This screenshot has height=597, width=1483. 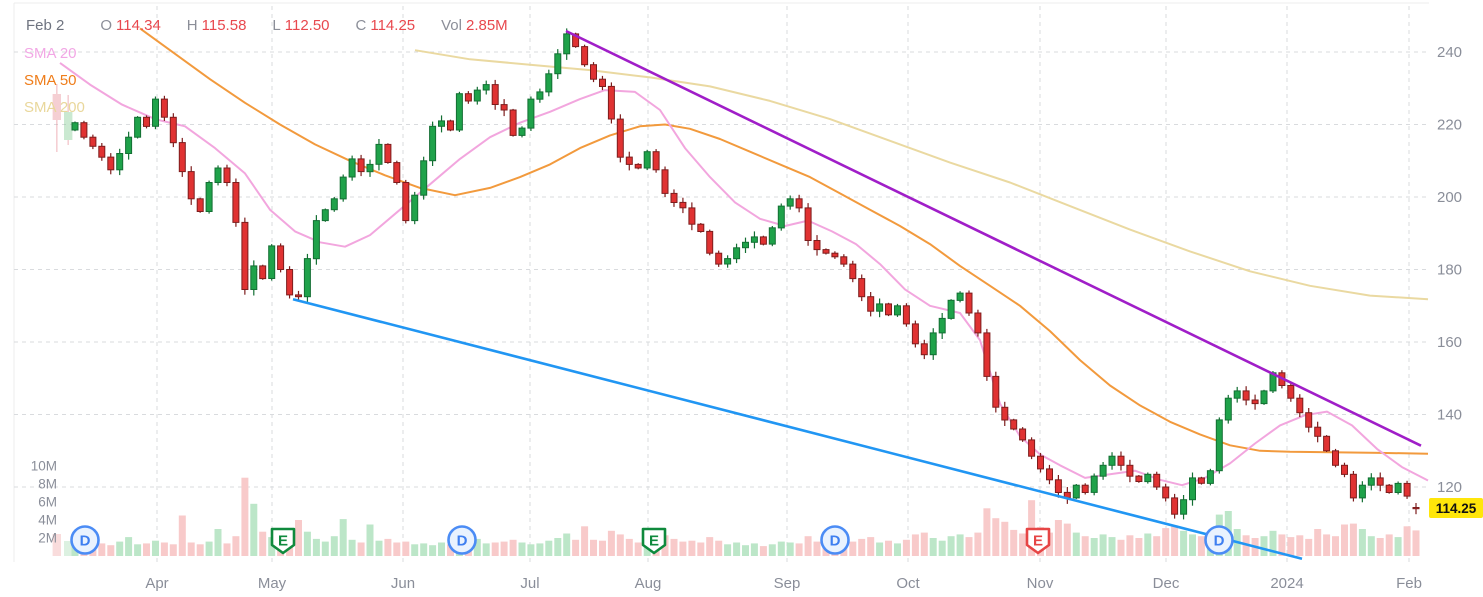 I want to click on svg-text: Aug, so click(x=648, y=583).